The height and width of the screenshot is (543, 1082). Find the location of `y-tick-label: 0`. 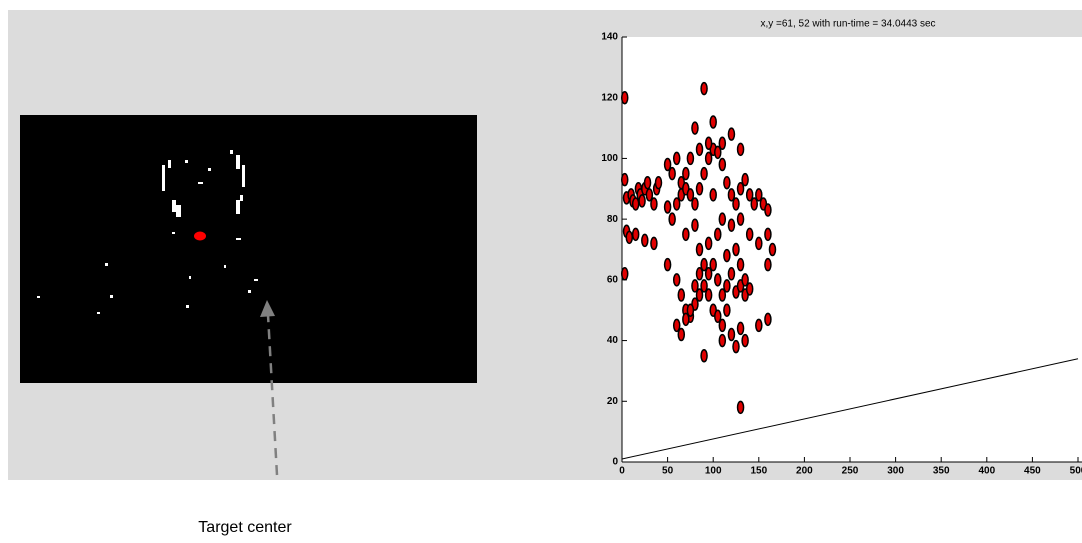

y-tick-label: 0 is located at coordinates (615, 462).